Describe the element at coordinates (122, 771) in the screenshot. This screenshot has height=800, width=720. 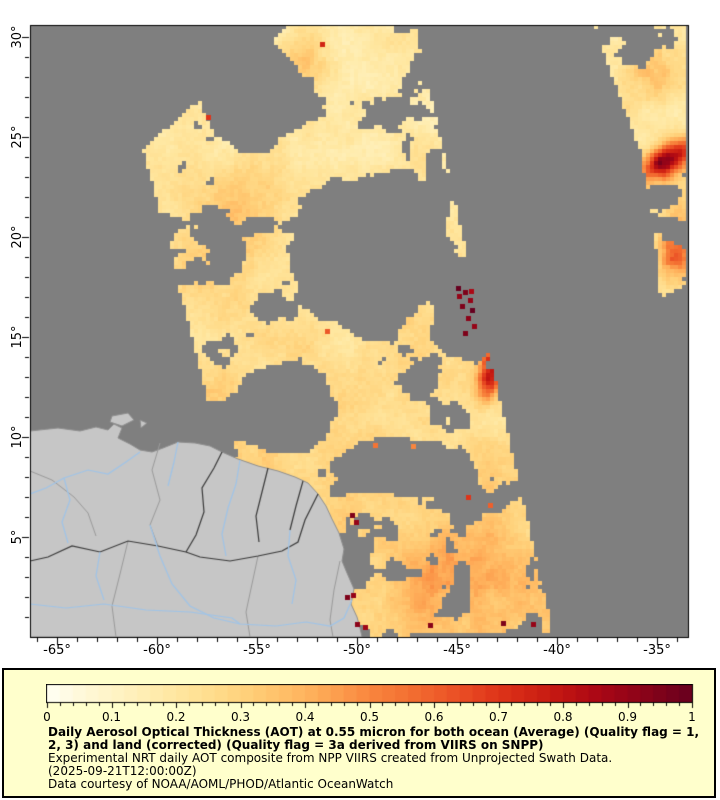
I see `caption-line-date: (2025-09-21T12:00:00Z)` at that location.